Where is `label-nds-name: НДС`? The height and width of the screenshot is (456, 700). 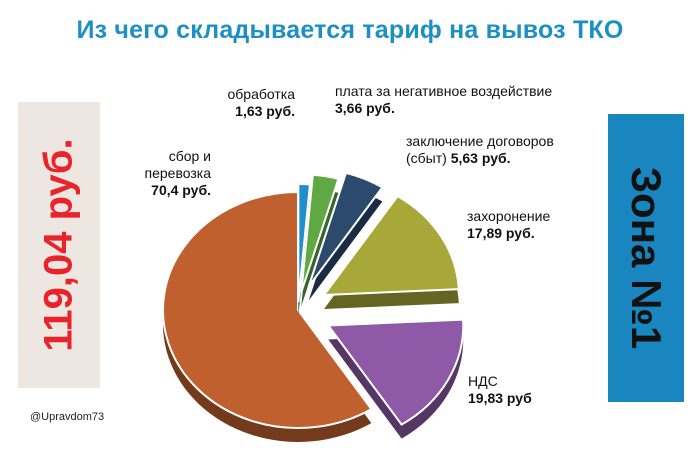
label-nds-name: НДС is located at coordinates (483, 381).